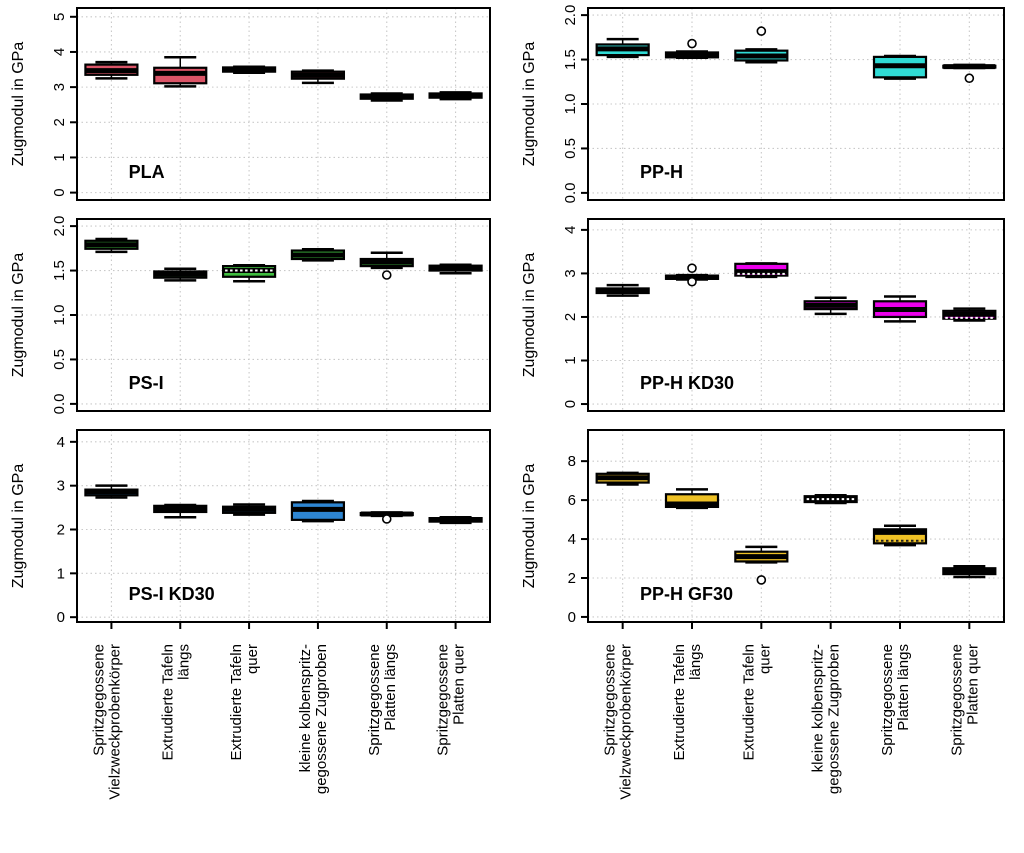 This screenshot has height=853, width=1024. What do you see at coordinates (180, 71) in the screenshot?
I see `box-pla-cat2` at bounding box center [180, 71].